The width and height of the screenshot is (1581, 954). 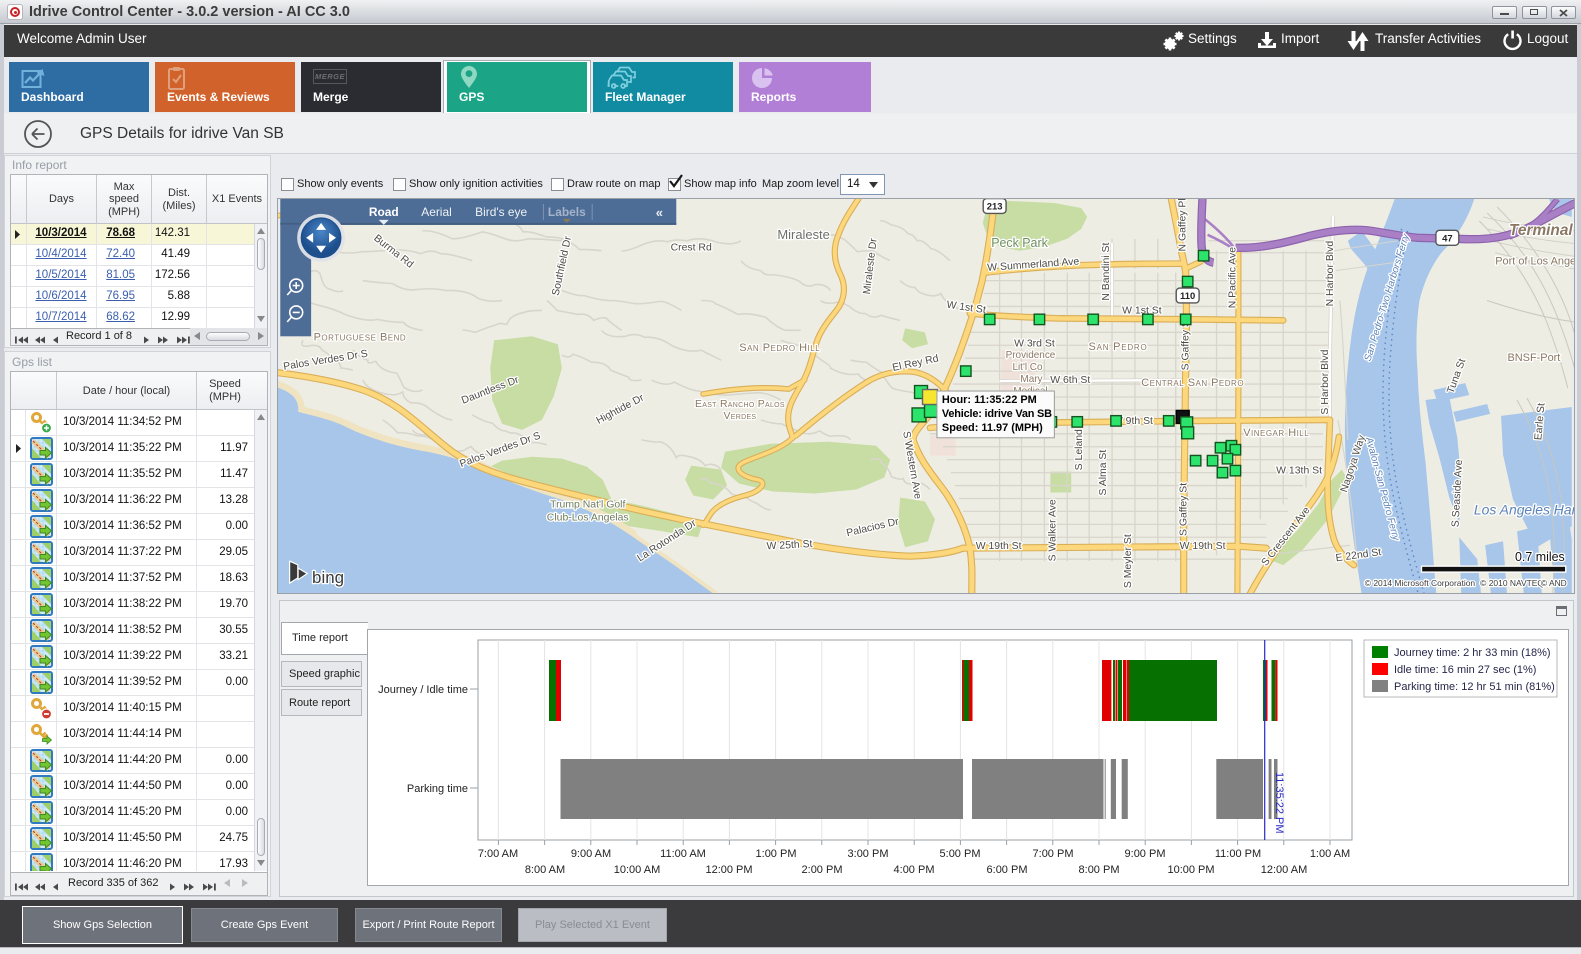 I want to click on svg-text: 47, so click(x=1447, y=238).